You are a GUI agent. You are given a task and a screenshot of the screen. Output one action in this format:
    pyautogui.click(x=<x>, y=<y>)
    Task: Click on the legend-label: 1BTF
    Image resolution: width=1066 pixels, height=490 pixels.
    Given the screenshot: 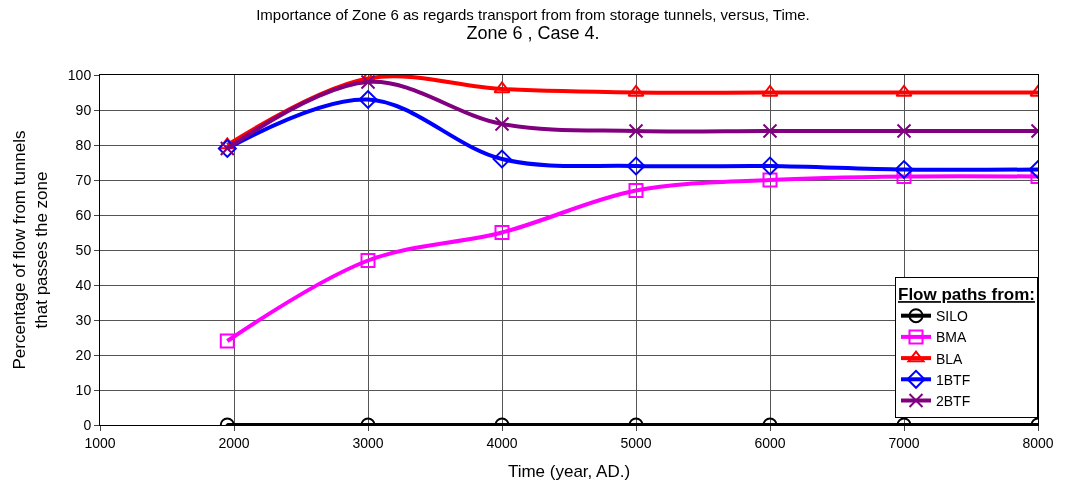 What is the action you would take?
    pyautogui.click(x=953, y=379)
    